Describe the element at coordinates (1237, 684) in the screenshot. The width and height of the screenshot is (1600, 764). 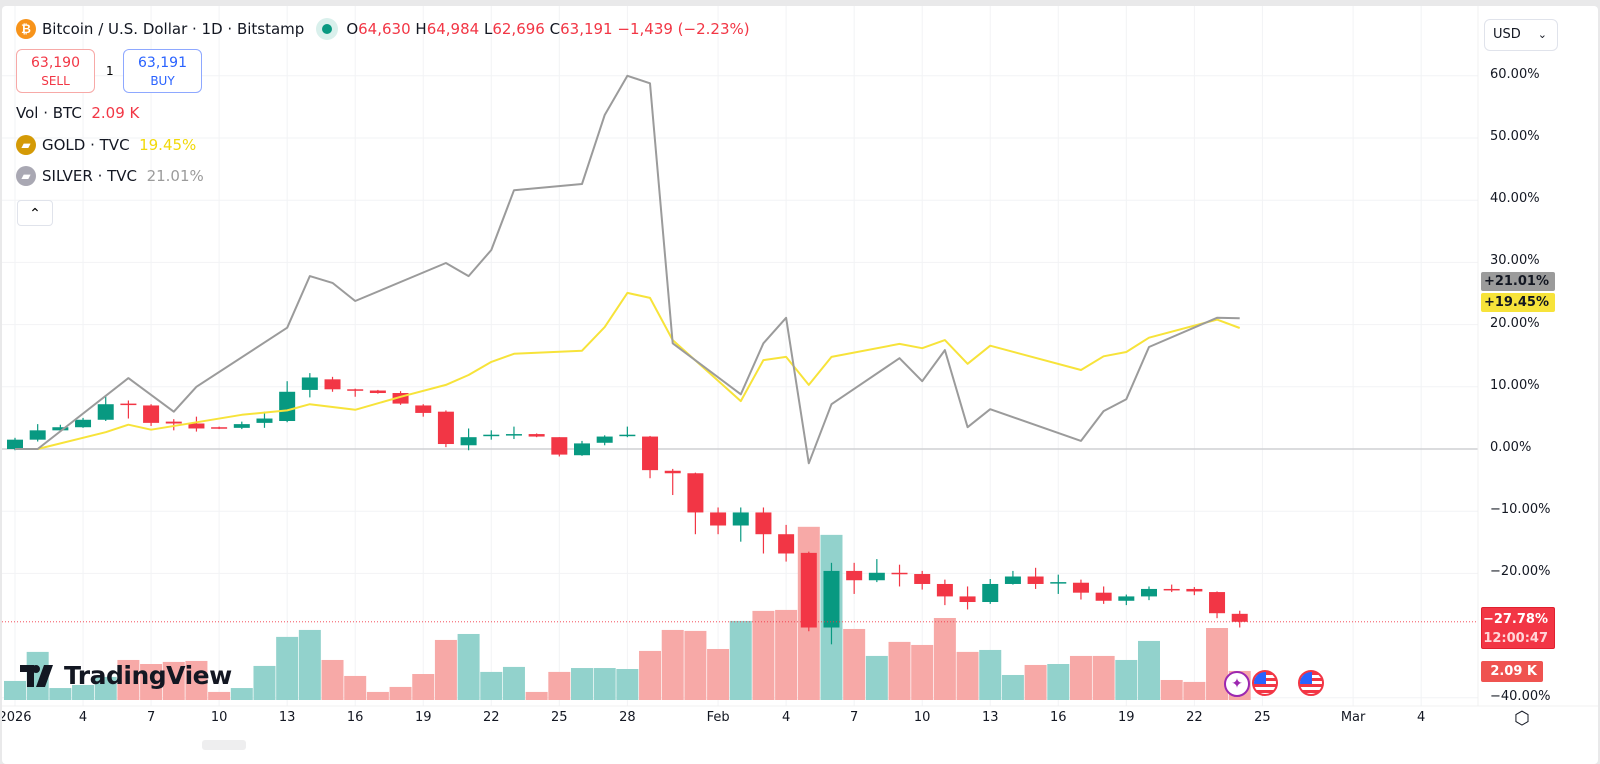
I see `event-sparkle-icon: ✦` at that location.